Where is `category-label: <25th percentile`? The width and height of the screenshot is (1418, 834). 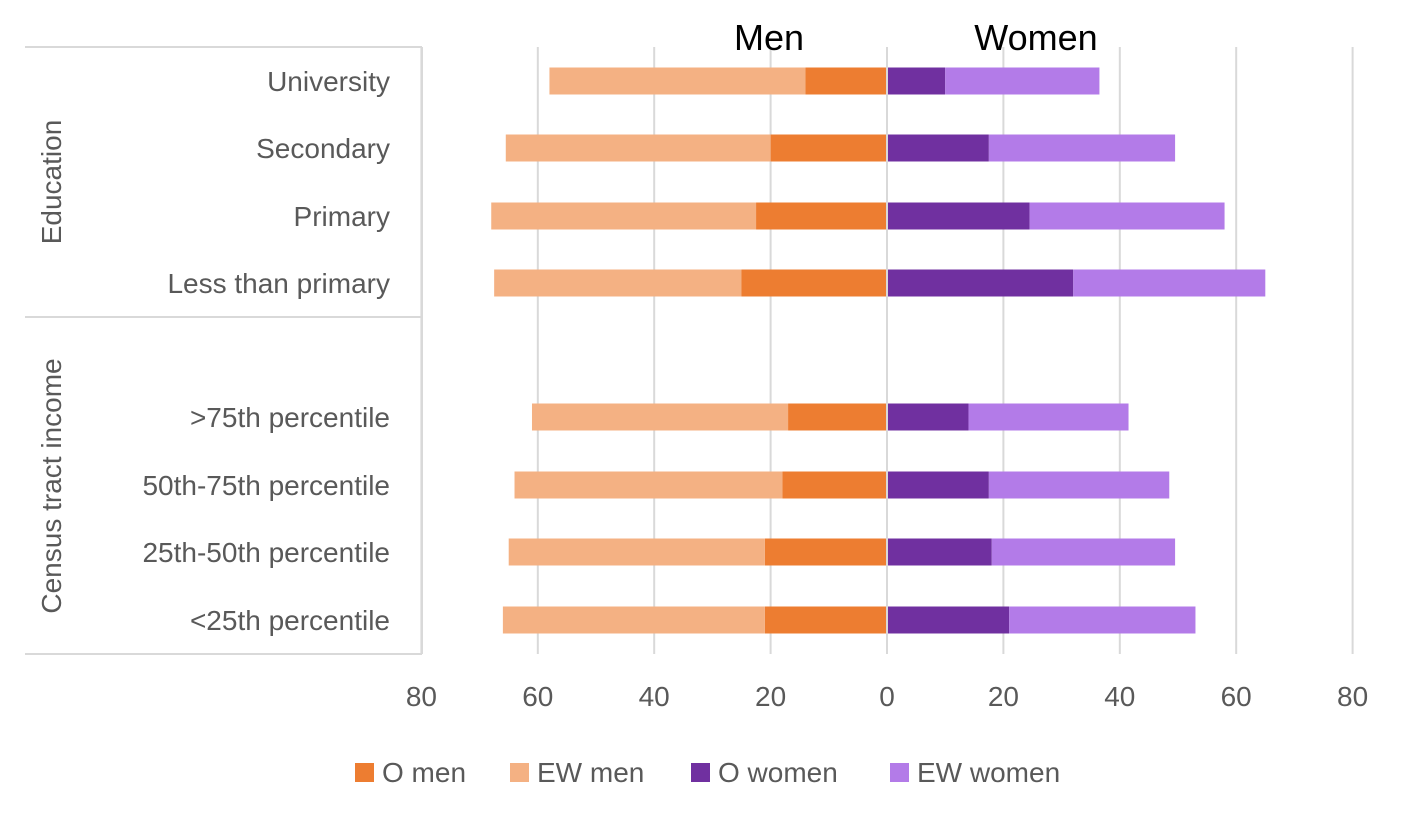 category-label: <25th percentile is located at coordinates (290, 620).